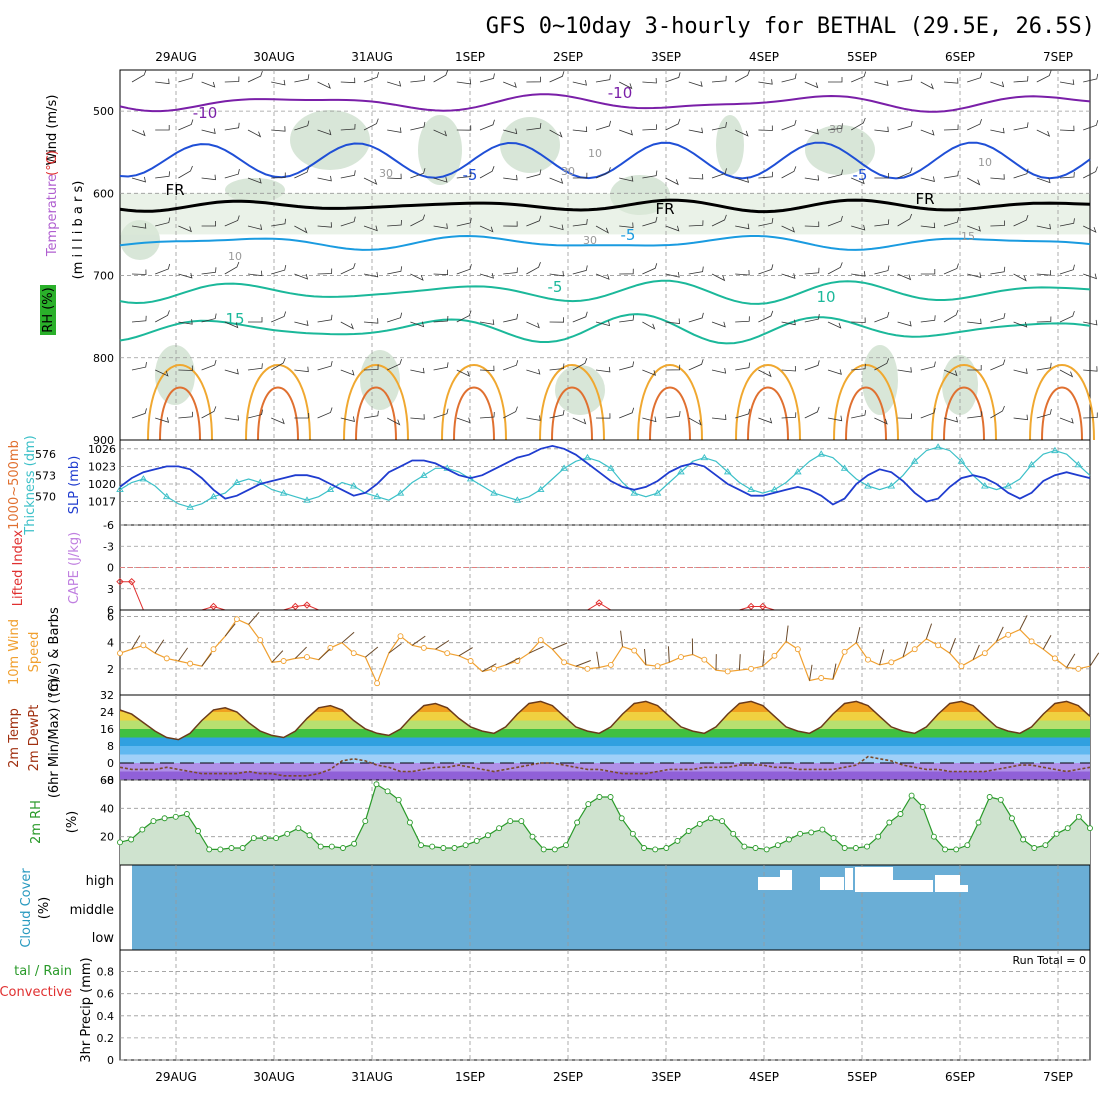 The width and height of the screenshot is (1100, 1100). What do you see at coordinates (836, 129) in the screenshot?
I see `contour-label: 30` at bounding box center [836, 129].